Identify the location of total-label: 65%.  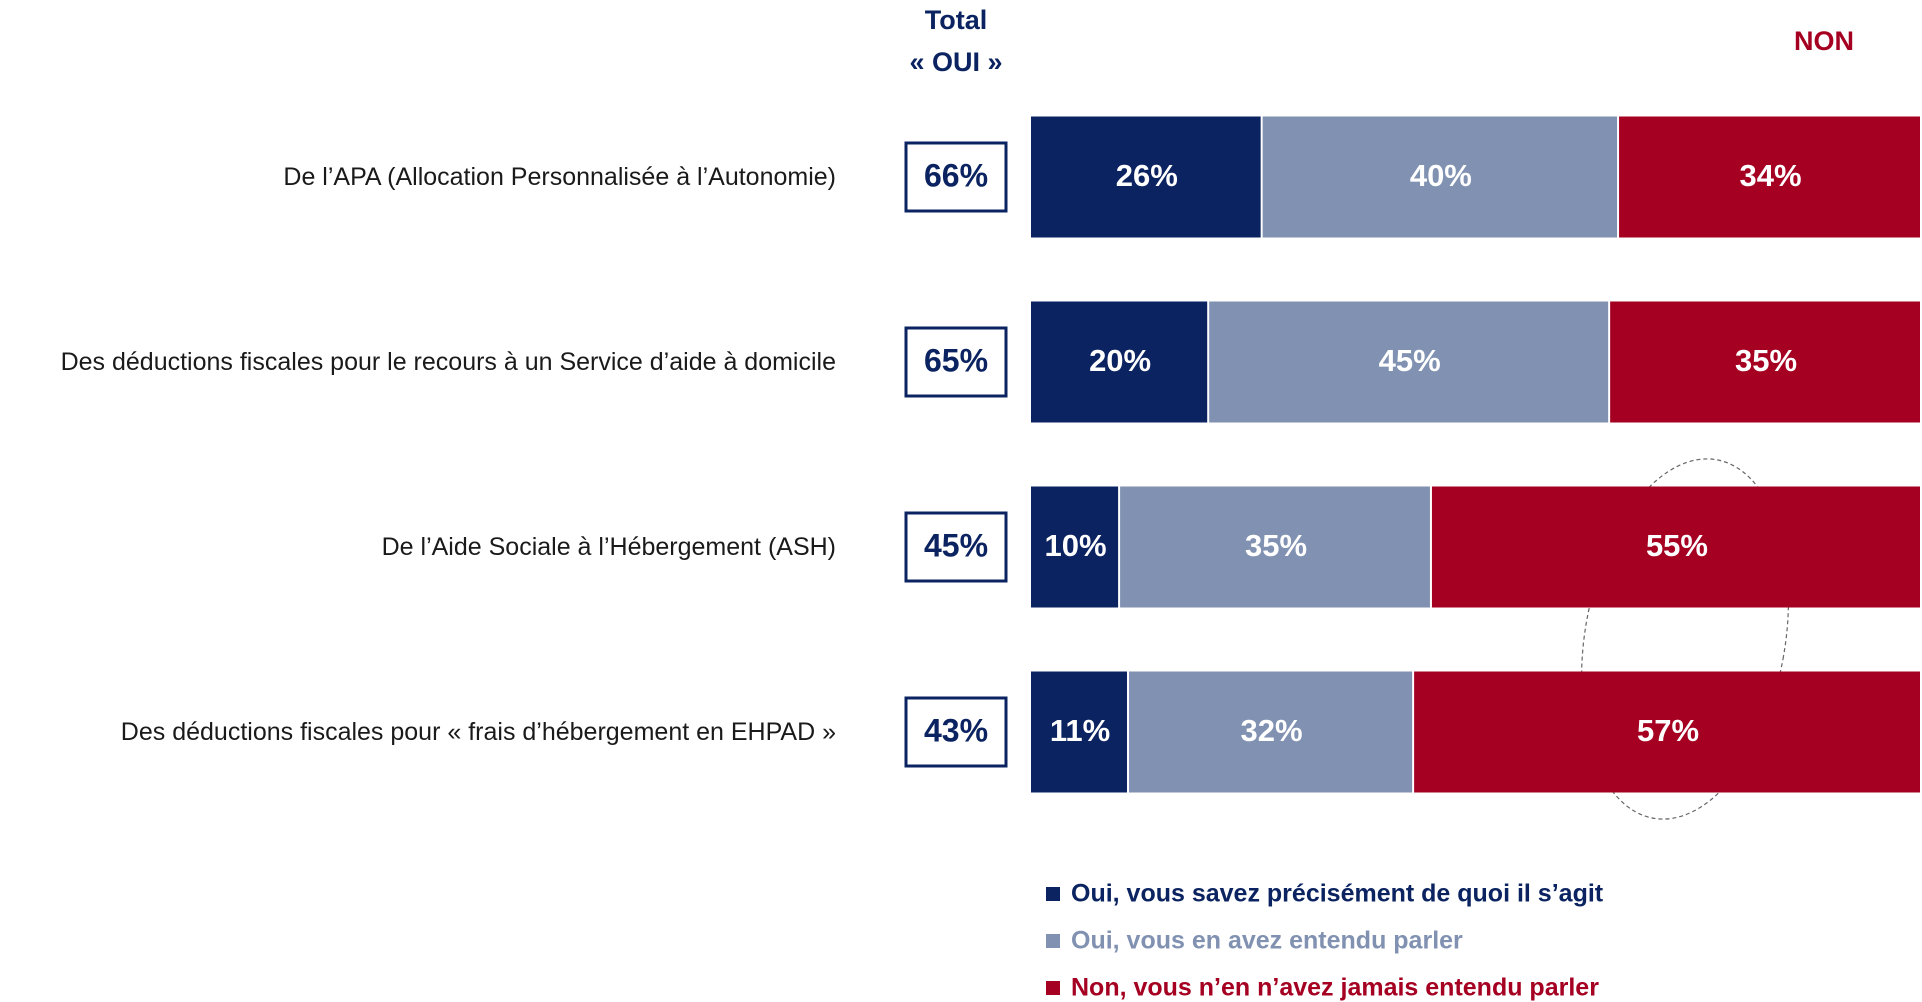
(956, 360).